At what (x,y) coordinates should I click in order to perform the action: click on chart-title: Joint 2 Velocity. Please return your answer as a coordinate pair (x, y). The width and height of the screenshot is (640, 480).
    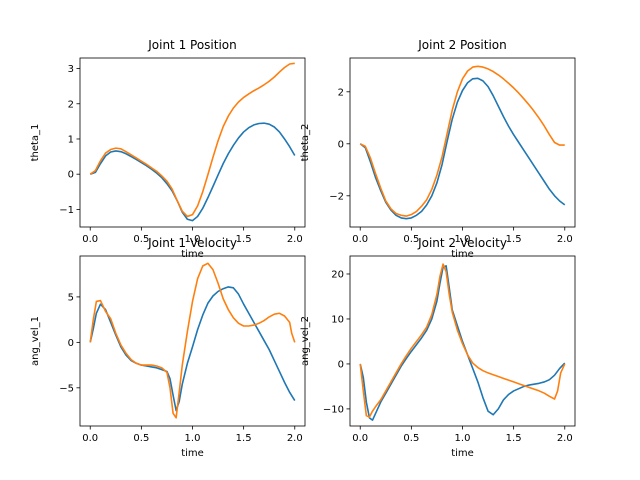
    Looking at the image, I should click on (462, 243).